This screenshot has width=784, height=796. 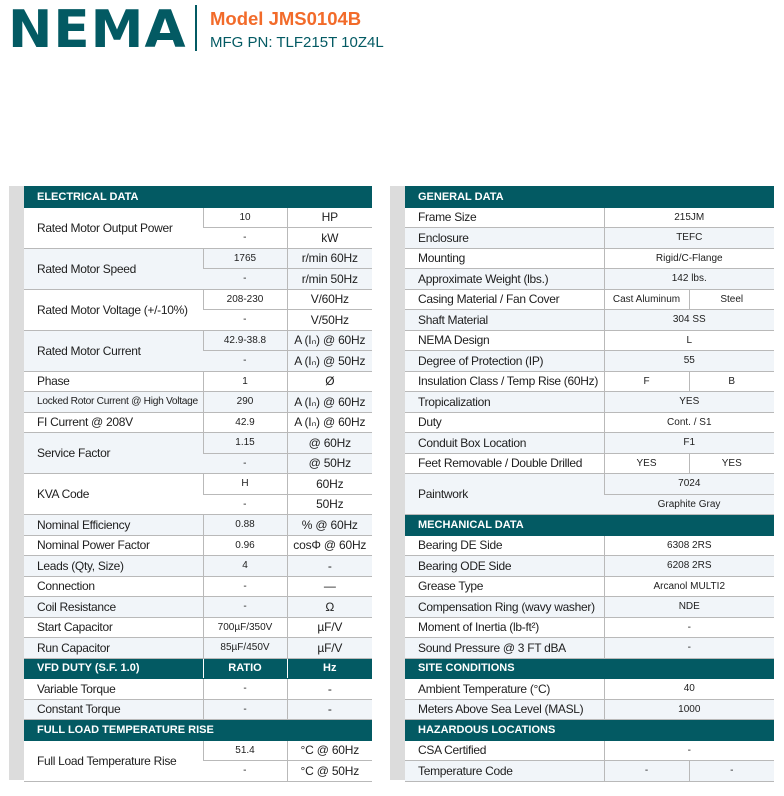 I want to click on row-label: Meters Above Sea Level (MASL), so click(x=504, y=709).